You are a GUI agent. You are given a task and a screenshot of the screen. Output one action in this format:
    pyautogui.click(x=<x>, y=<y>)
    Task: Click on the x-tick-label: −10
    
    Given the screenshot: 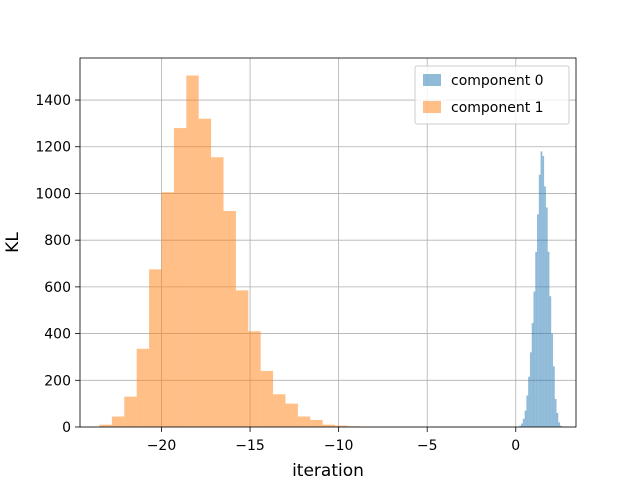 What is the action you would take?
    pyautogui.click(x=339, y=446)
    